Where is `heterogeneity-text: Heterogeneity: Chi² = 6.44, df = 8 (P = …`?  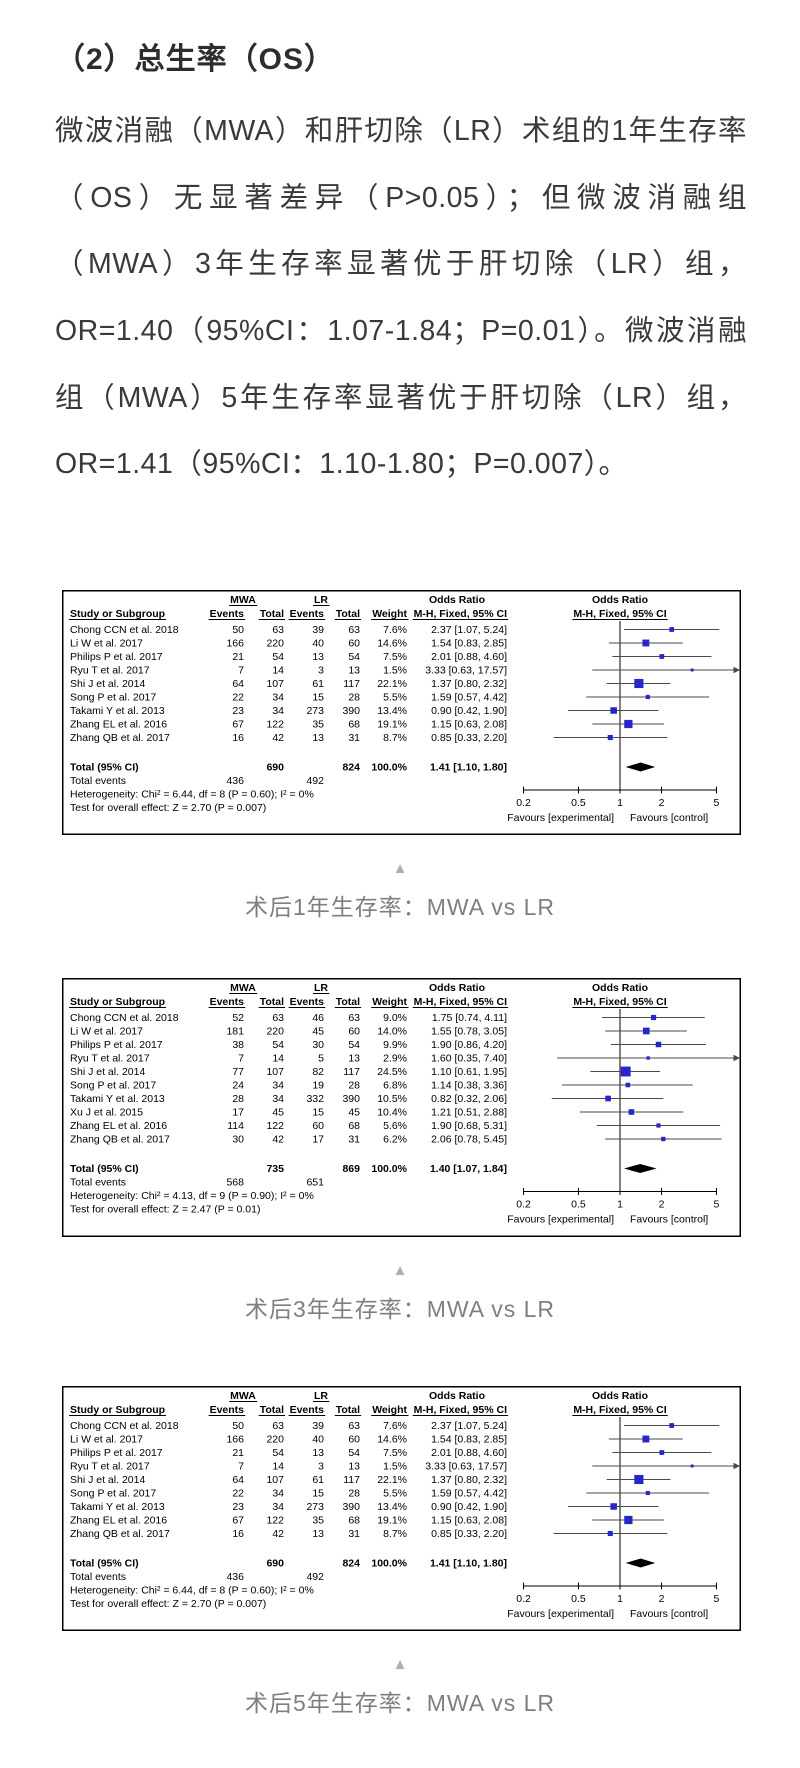 heterogeneity-text: Heterogeneity: Chi² = 6.44, df = 8 (P = … is located at coordinates (192, 795).